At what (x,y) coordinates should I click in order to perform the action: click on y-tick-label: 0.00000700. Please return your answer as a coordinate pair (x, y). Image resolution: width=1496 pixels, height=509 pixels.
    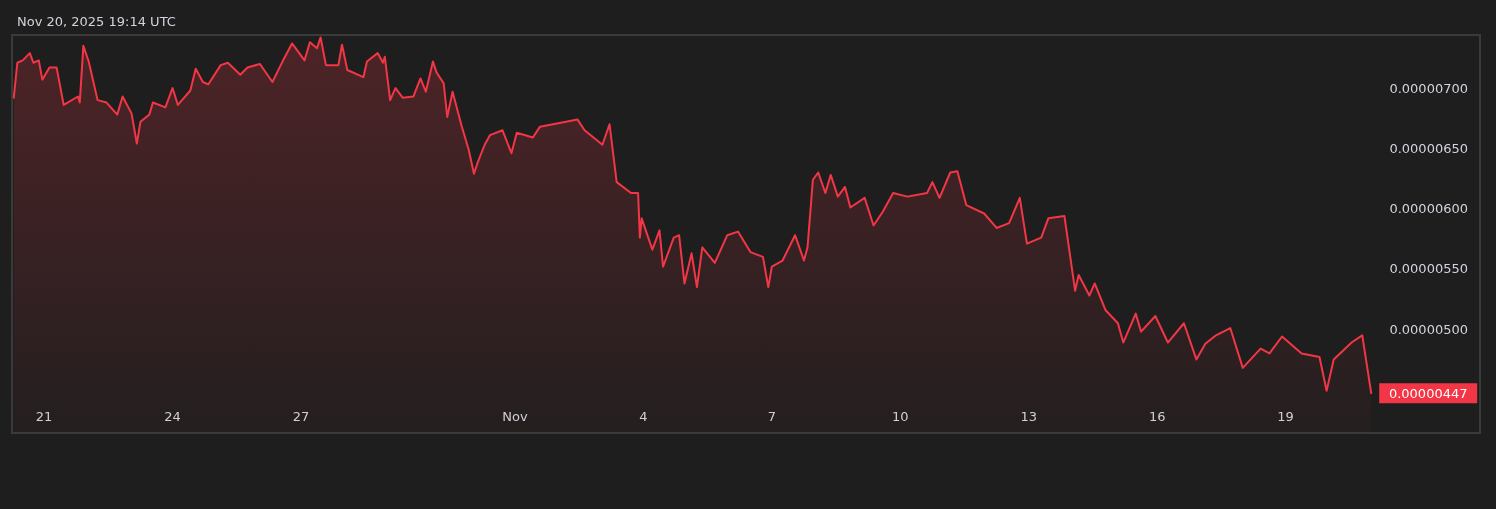
    Looking at the image, I should click on (1428, 88).